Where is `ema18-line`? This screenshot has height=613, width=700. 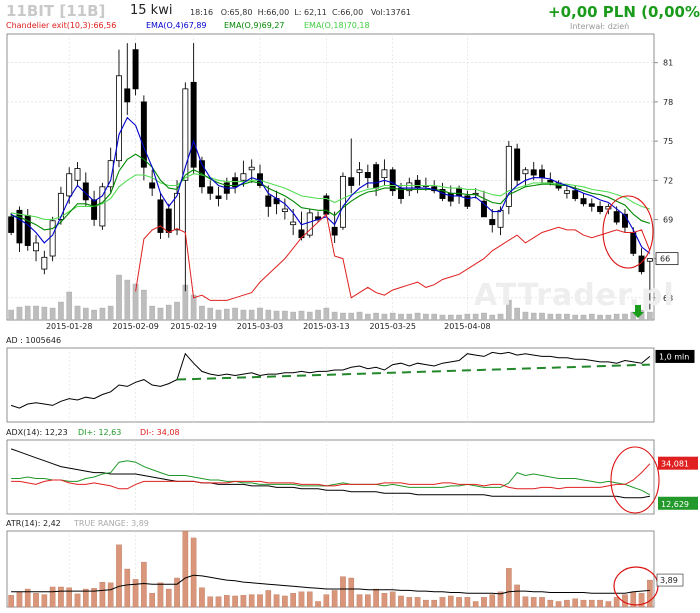 ema18-line is located at coordinates (331, 196).